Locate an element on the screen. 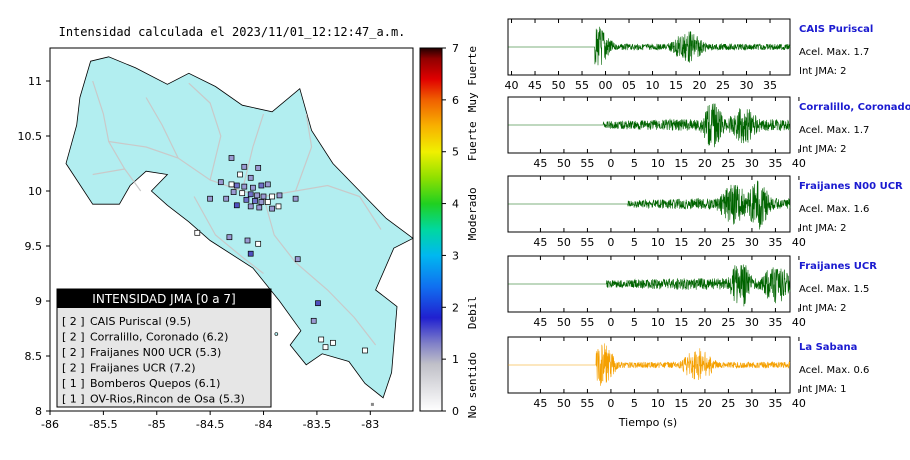  map-y-axis: 8 8.5 9 9.5 10 10.5 11 is located at coordinates (34, 246).